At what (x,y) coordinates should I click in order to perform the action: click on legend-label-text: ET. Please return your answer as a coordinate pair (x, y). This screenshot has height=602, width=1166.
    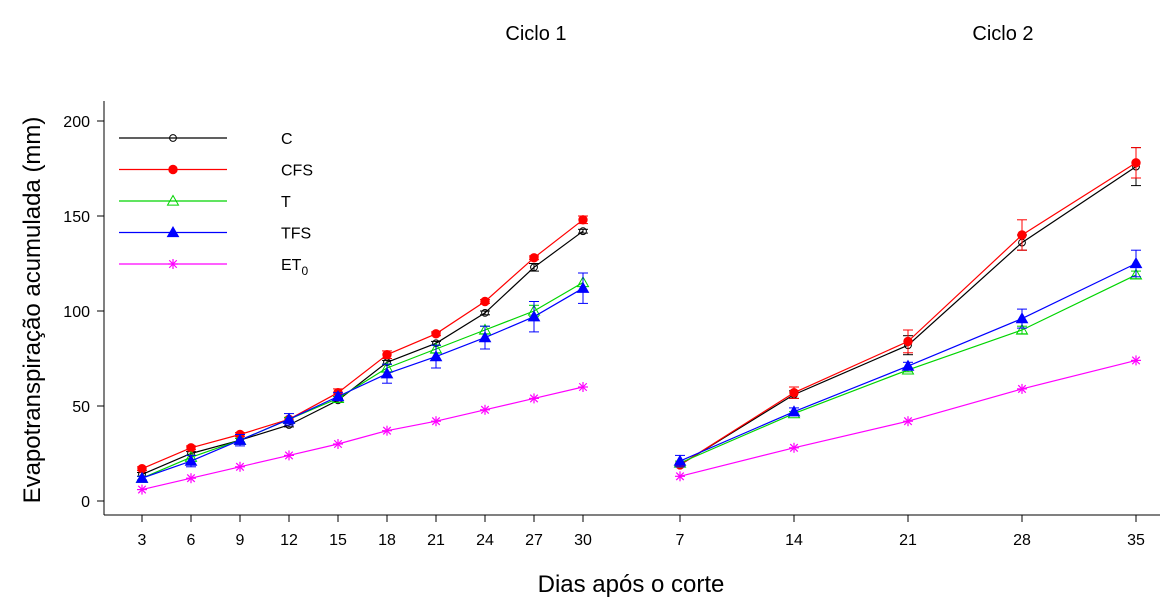
    Looking at the image, I should click on (291, 265).